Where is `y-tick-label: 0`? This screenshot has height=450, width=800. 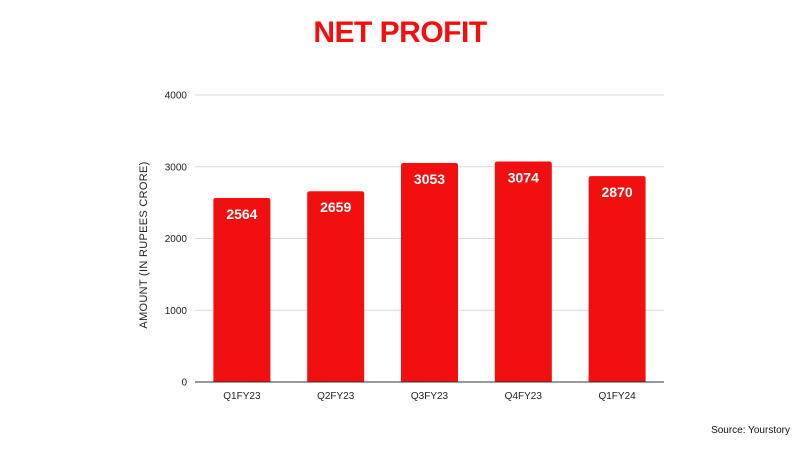
y-tick-label: 0 is located at coordinates (184, 383).